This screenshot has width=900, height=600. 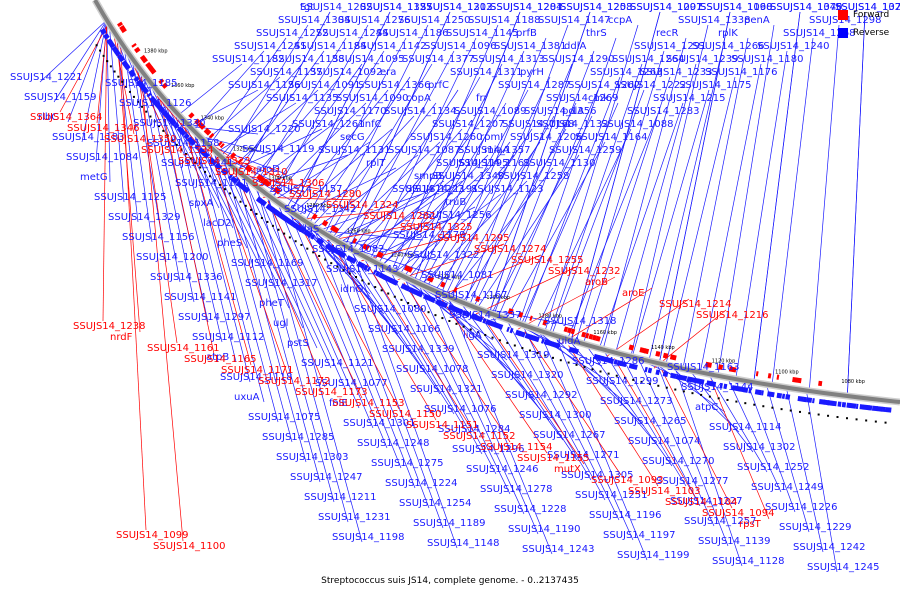 I want to click on reverse-gene-label: SSUJS14_1243, so click(x=558, y=549).